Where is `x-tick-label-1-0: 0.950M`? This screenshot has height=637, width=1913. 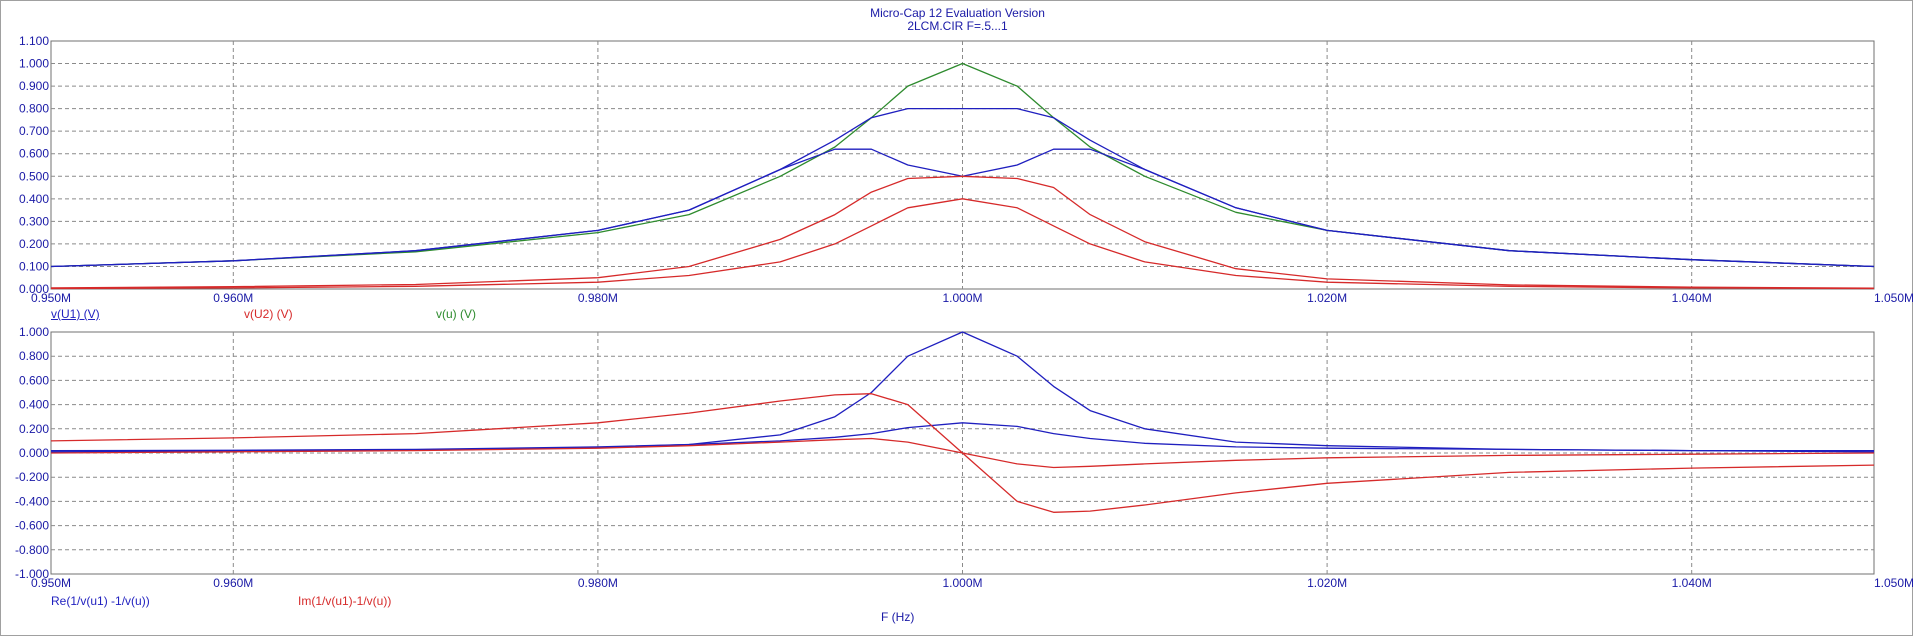 x-tick-label-1-0: 0.950M is located at coordinates (51, 583).